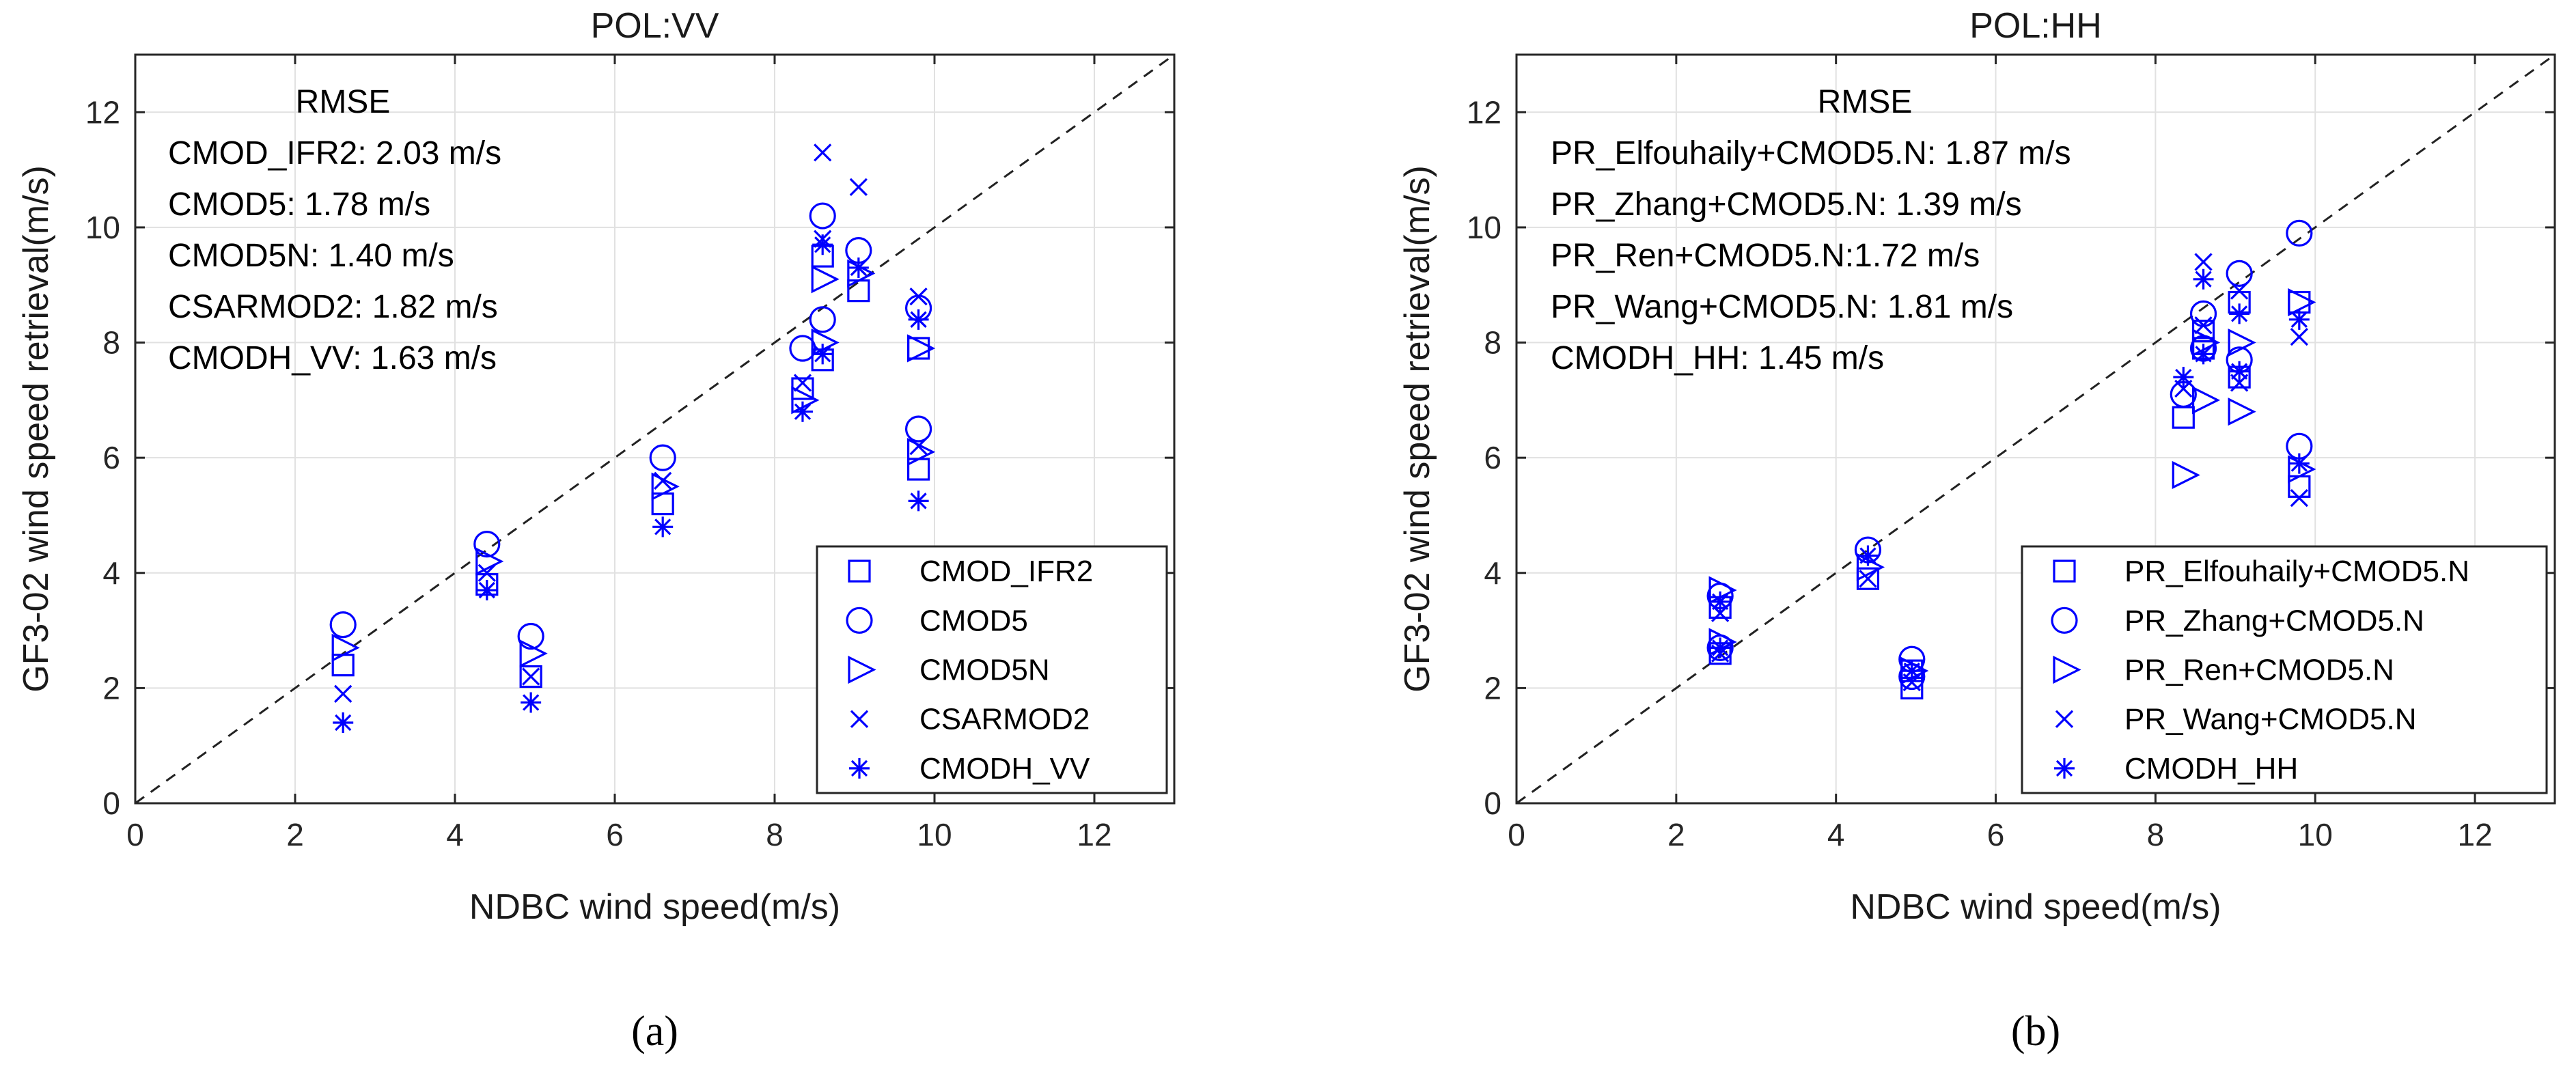  I want to click on rmse-line: PR_Zhang+CMOD5.N: 1.39 m/s, so click(1787, 204).